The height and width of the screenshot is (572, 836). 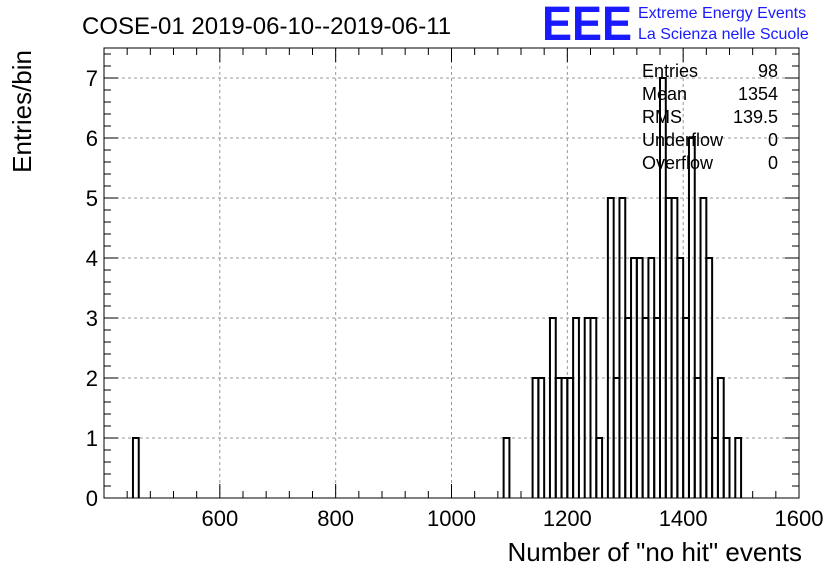 What do you see at coordinates (219, 518) in the screenshot?
I see `x-tick-label: 600` at bounding box center [219, 518].